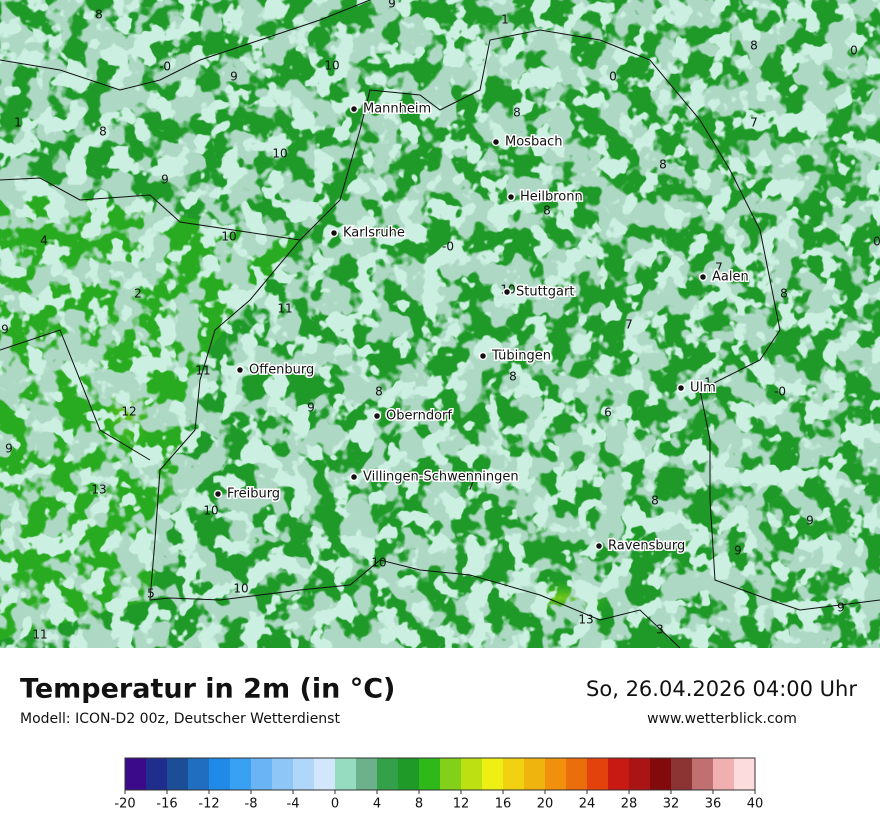 The width and height of the screenshot is (880, 830). I want to click on map-value-label: 7, so click(754, 123).